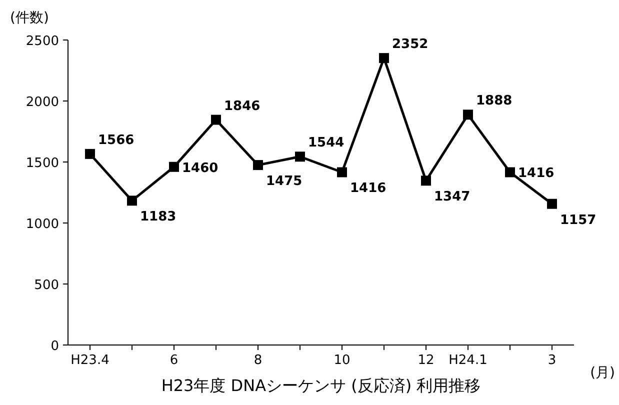 The width and height of the screenshot is (619, 405). What do you see at coordinates (494, 101) in the screenshot?
I see `data-label: 1888` at bounding box center [494, 101].